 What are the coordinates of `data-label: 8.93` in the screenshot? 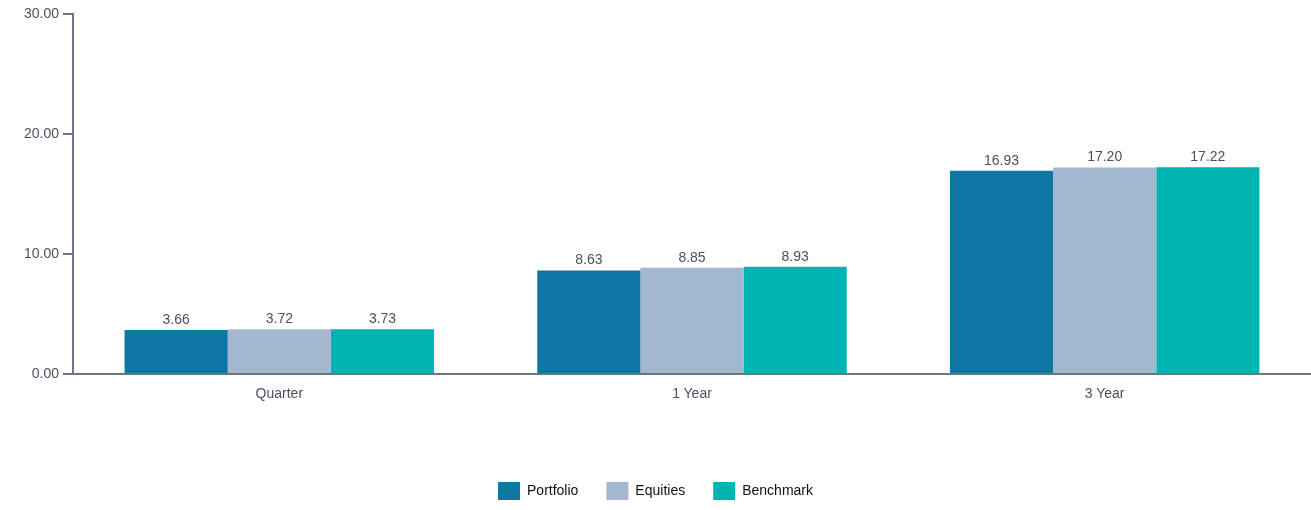 It's located at (795, 255).